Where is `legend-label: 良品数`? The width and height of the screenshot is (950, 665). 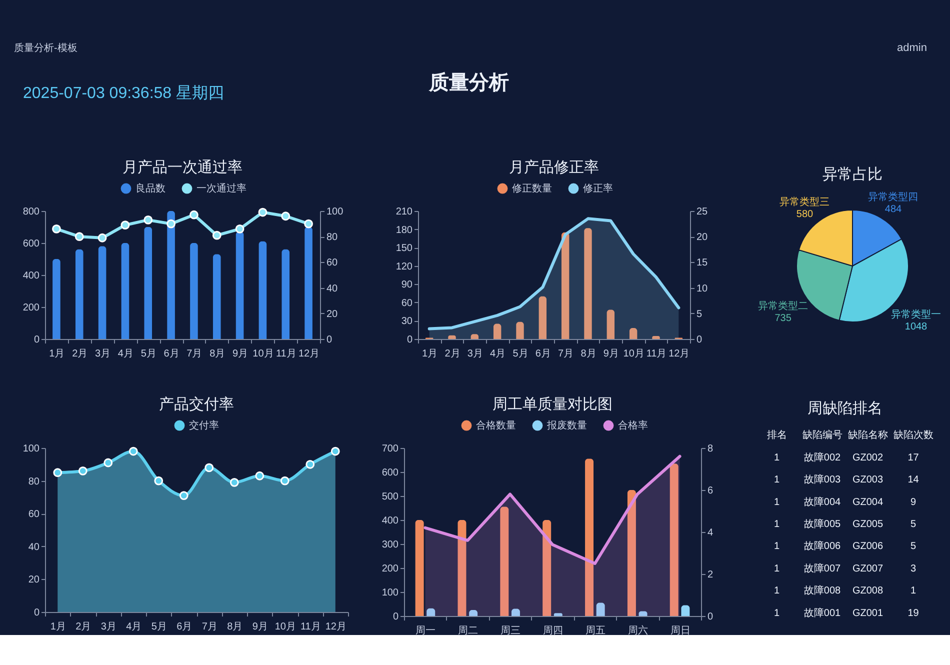
legend-label: 良品数 is located at coordinates (151, 188).